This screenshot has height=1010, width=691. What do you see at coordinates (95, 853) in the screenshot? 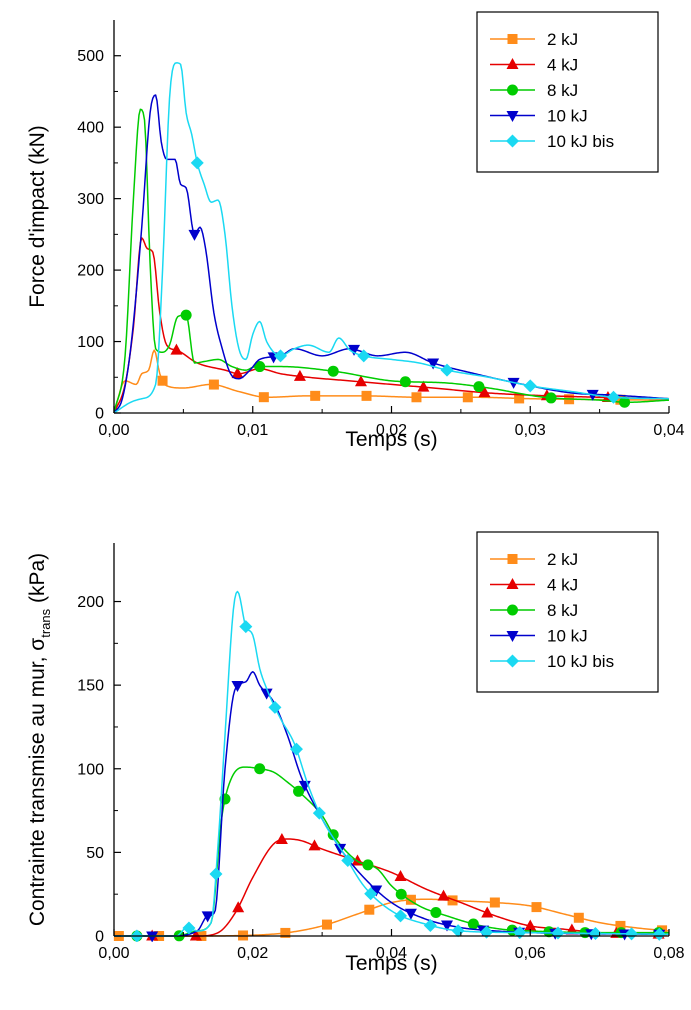
I see `y-tick-label-2: 50` at bounding box center [95, 853].